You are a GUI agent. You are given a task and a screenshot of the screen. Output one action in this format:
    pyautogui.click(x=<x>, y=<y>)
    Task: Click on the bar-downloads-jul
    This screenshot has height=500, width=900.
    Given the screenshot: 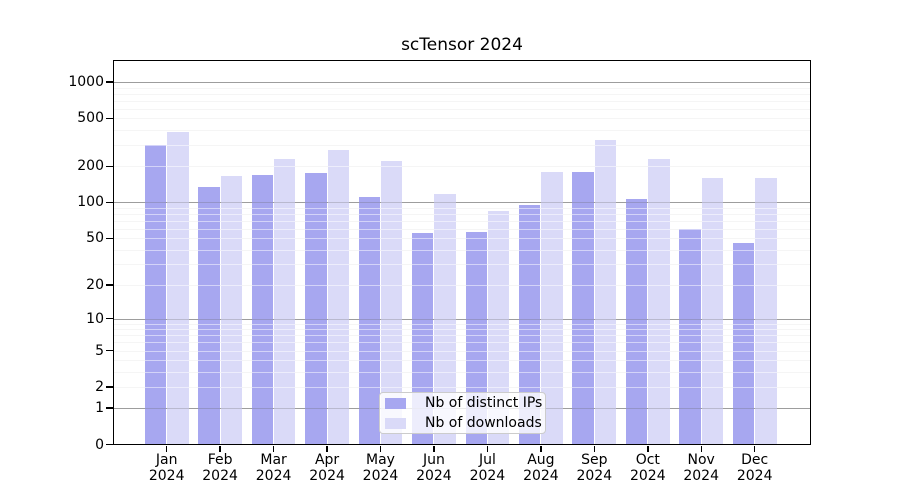 What is the action you would take?
    pyautogui.click(x=498, y=328)
    